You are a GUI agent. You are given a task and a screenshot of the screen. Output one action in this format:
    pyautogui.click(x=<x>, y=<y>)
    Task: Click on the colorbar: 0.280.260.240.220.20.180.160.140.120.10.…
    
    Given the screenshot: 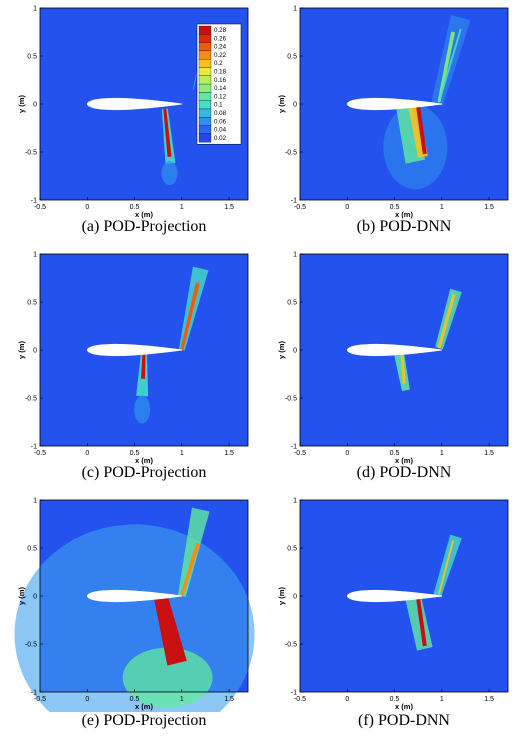 What is the action you would take?
    pyautogui.click(x=219, y=84)
    